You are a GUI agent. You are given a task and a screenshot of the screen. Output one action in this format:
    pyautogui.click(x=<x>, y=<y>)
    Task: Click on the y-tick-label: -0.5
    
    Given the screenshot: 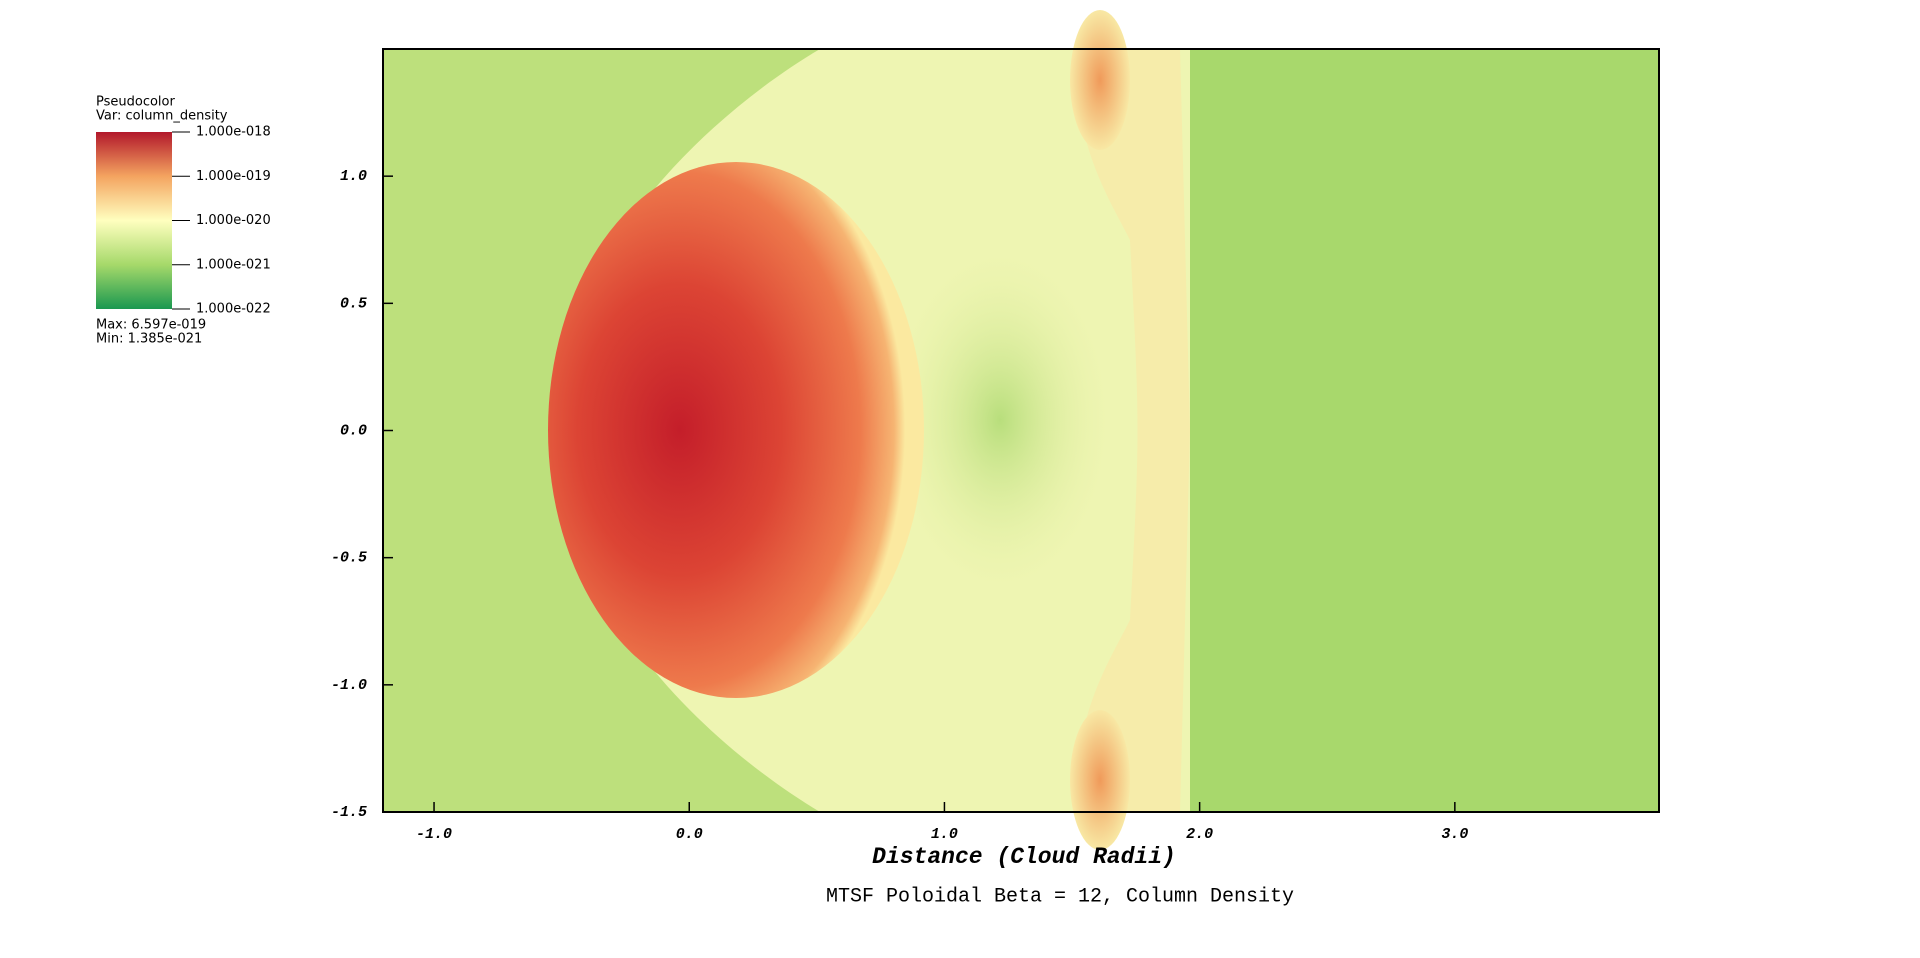 What is the action you would take?
    pyautogui.click(x=349, y=558)
    